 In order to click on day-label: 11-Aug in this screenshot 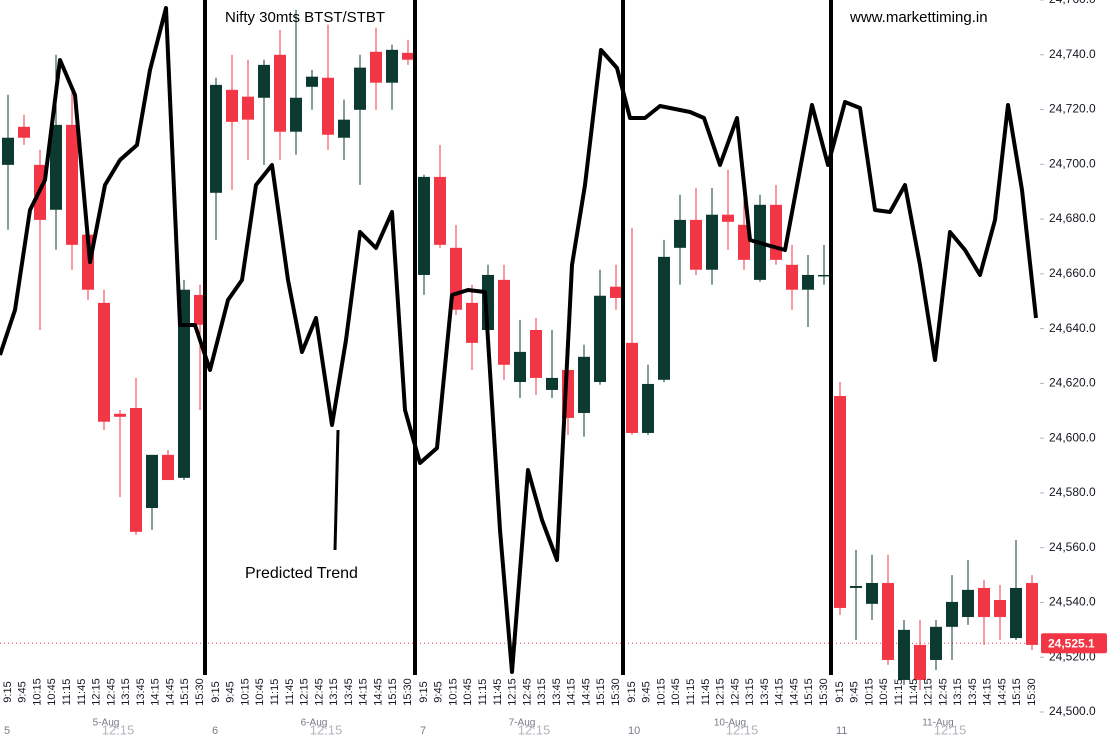, I will do `click(938, 723)`.